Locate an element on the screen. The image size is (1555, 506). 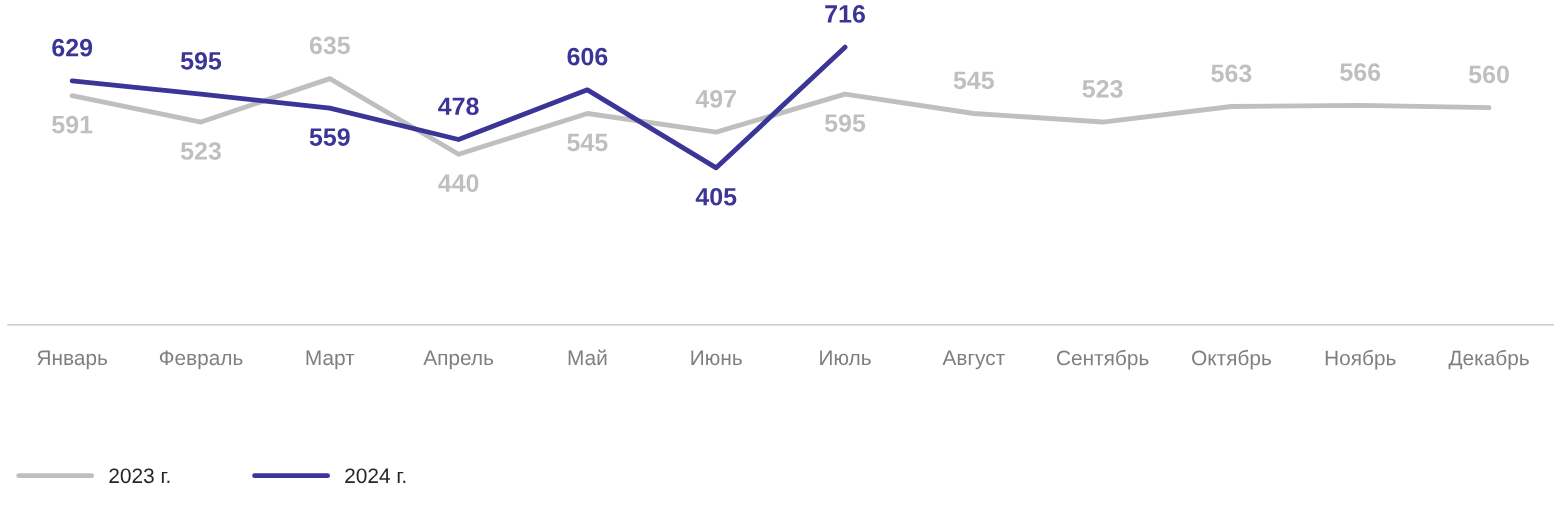
legend-label: 2023 г. is located at coordinates (139, 476).